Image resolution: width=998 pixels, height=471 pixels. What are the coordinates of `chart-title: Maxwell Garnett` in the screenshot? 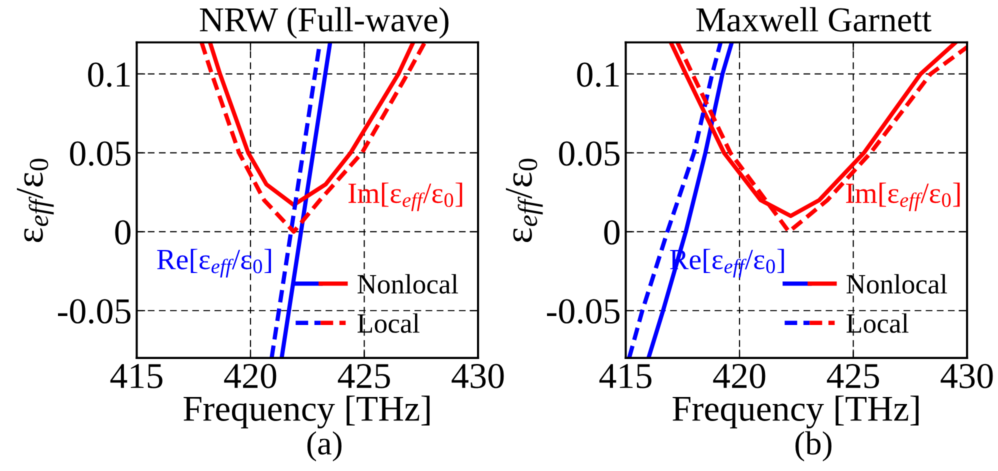 It's located at (814, 19).